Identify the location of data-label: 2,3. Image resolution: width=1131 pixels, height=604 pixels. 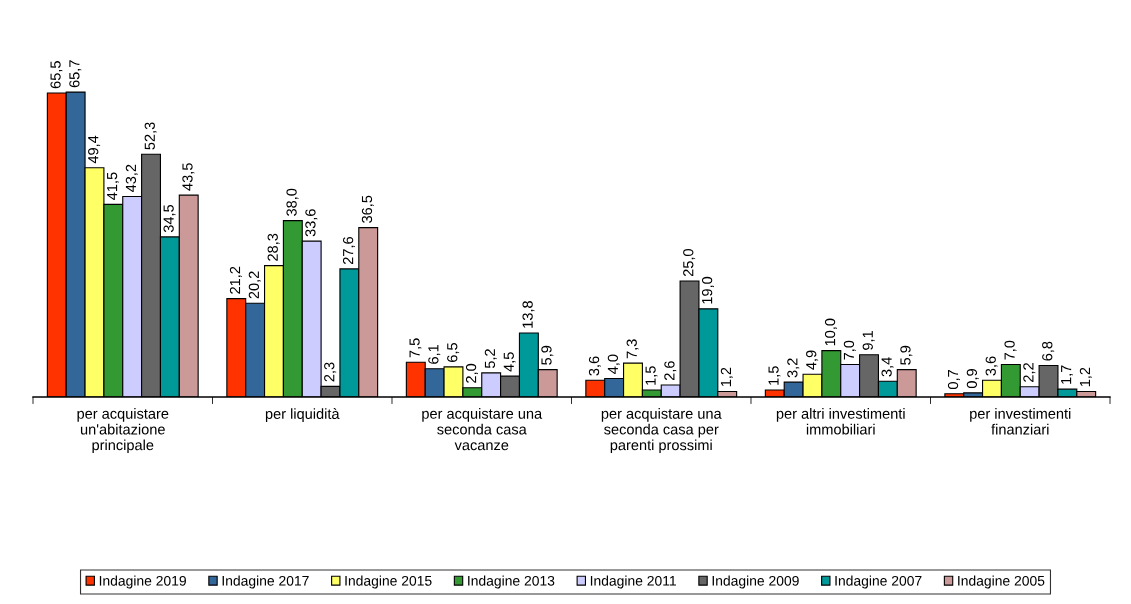
(330, 372).